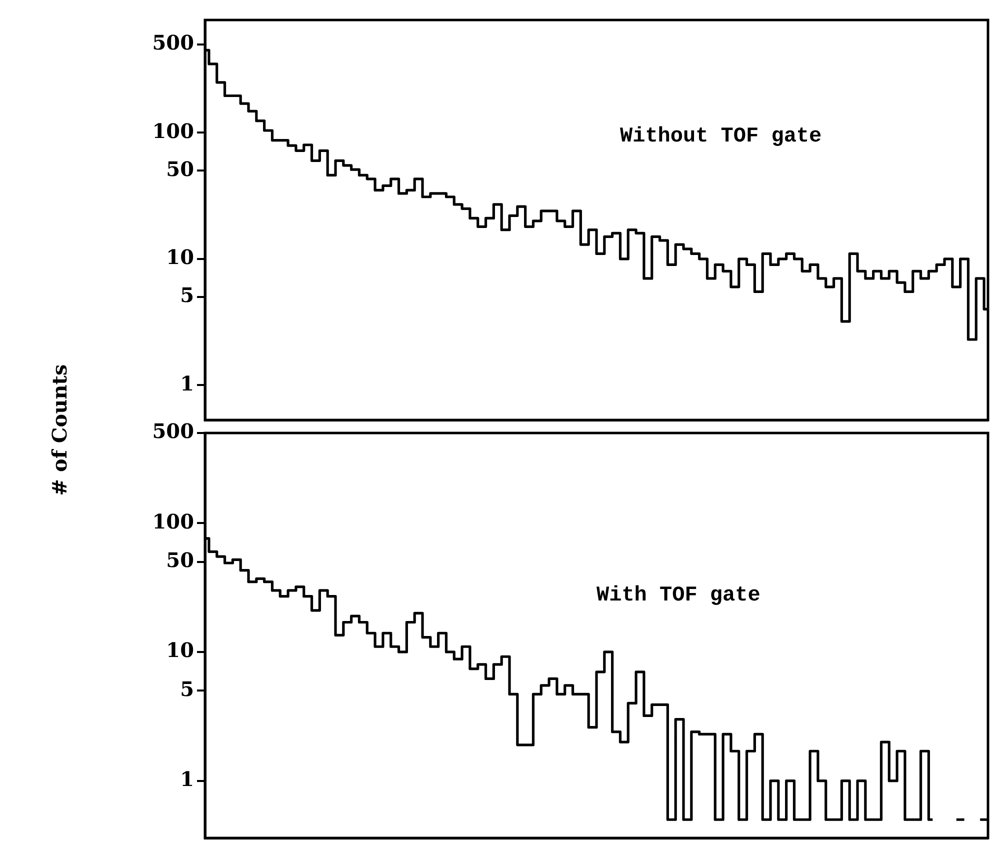 The height and width of the screenshot is (860, 996). Describe the element at coordinates (678, 596) in the screenshot. I see `annotation: With TOF gate` at that location.